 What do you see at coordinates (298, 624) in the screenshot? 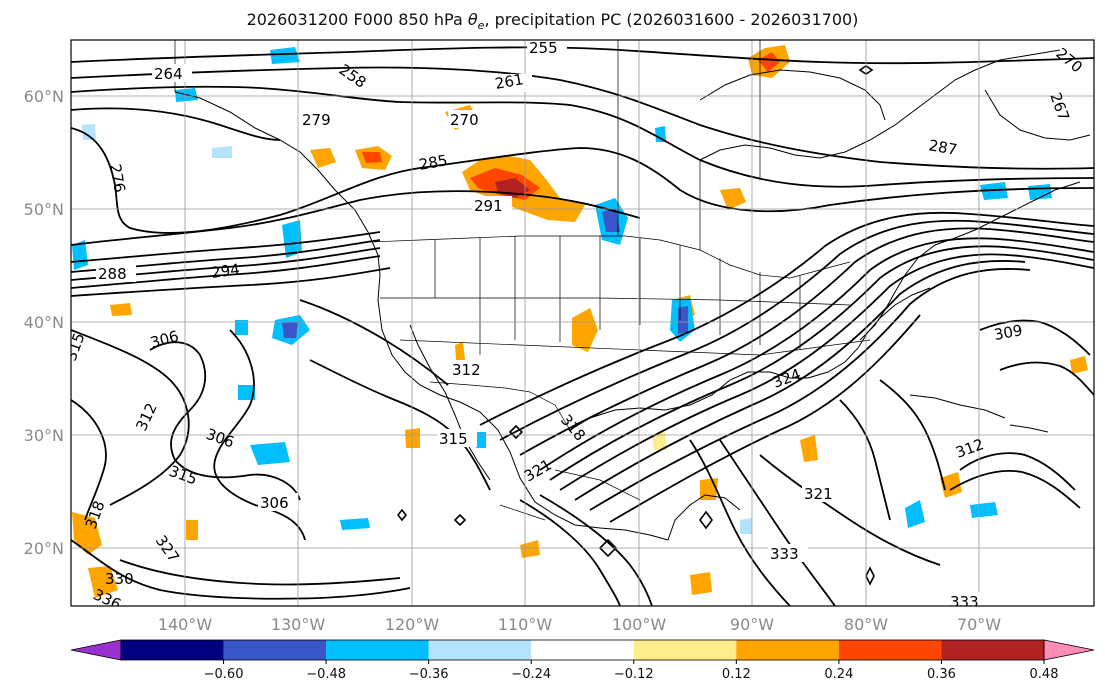
I see `lon-label: 130°W` at bounding box center [298, 624].